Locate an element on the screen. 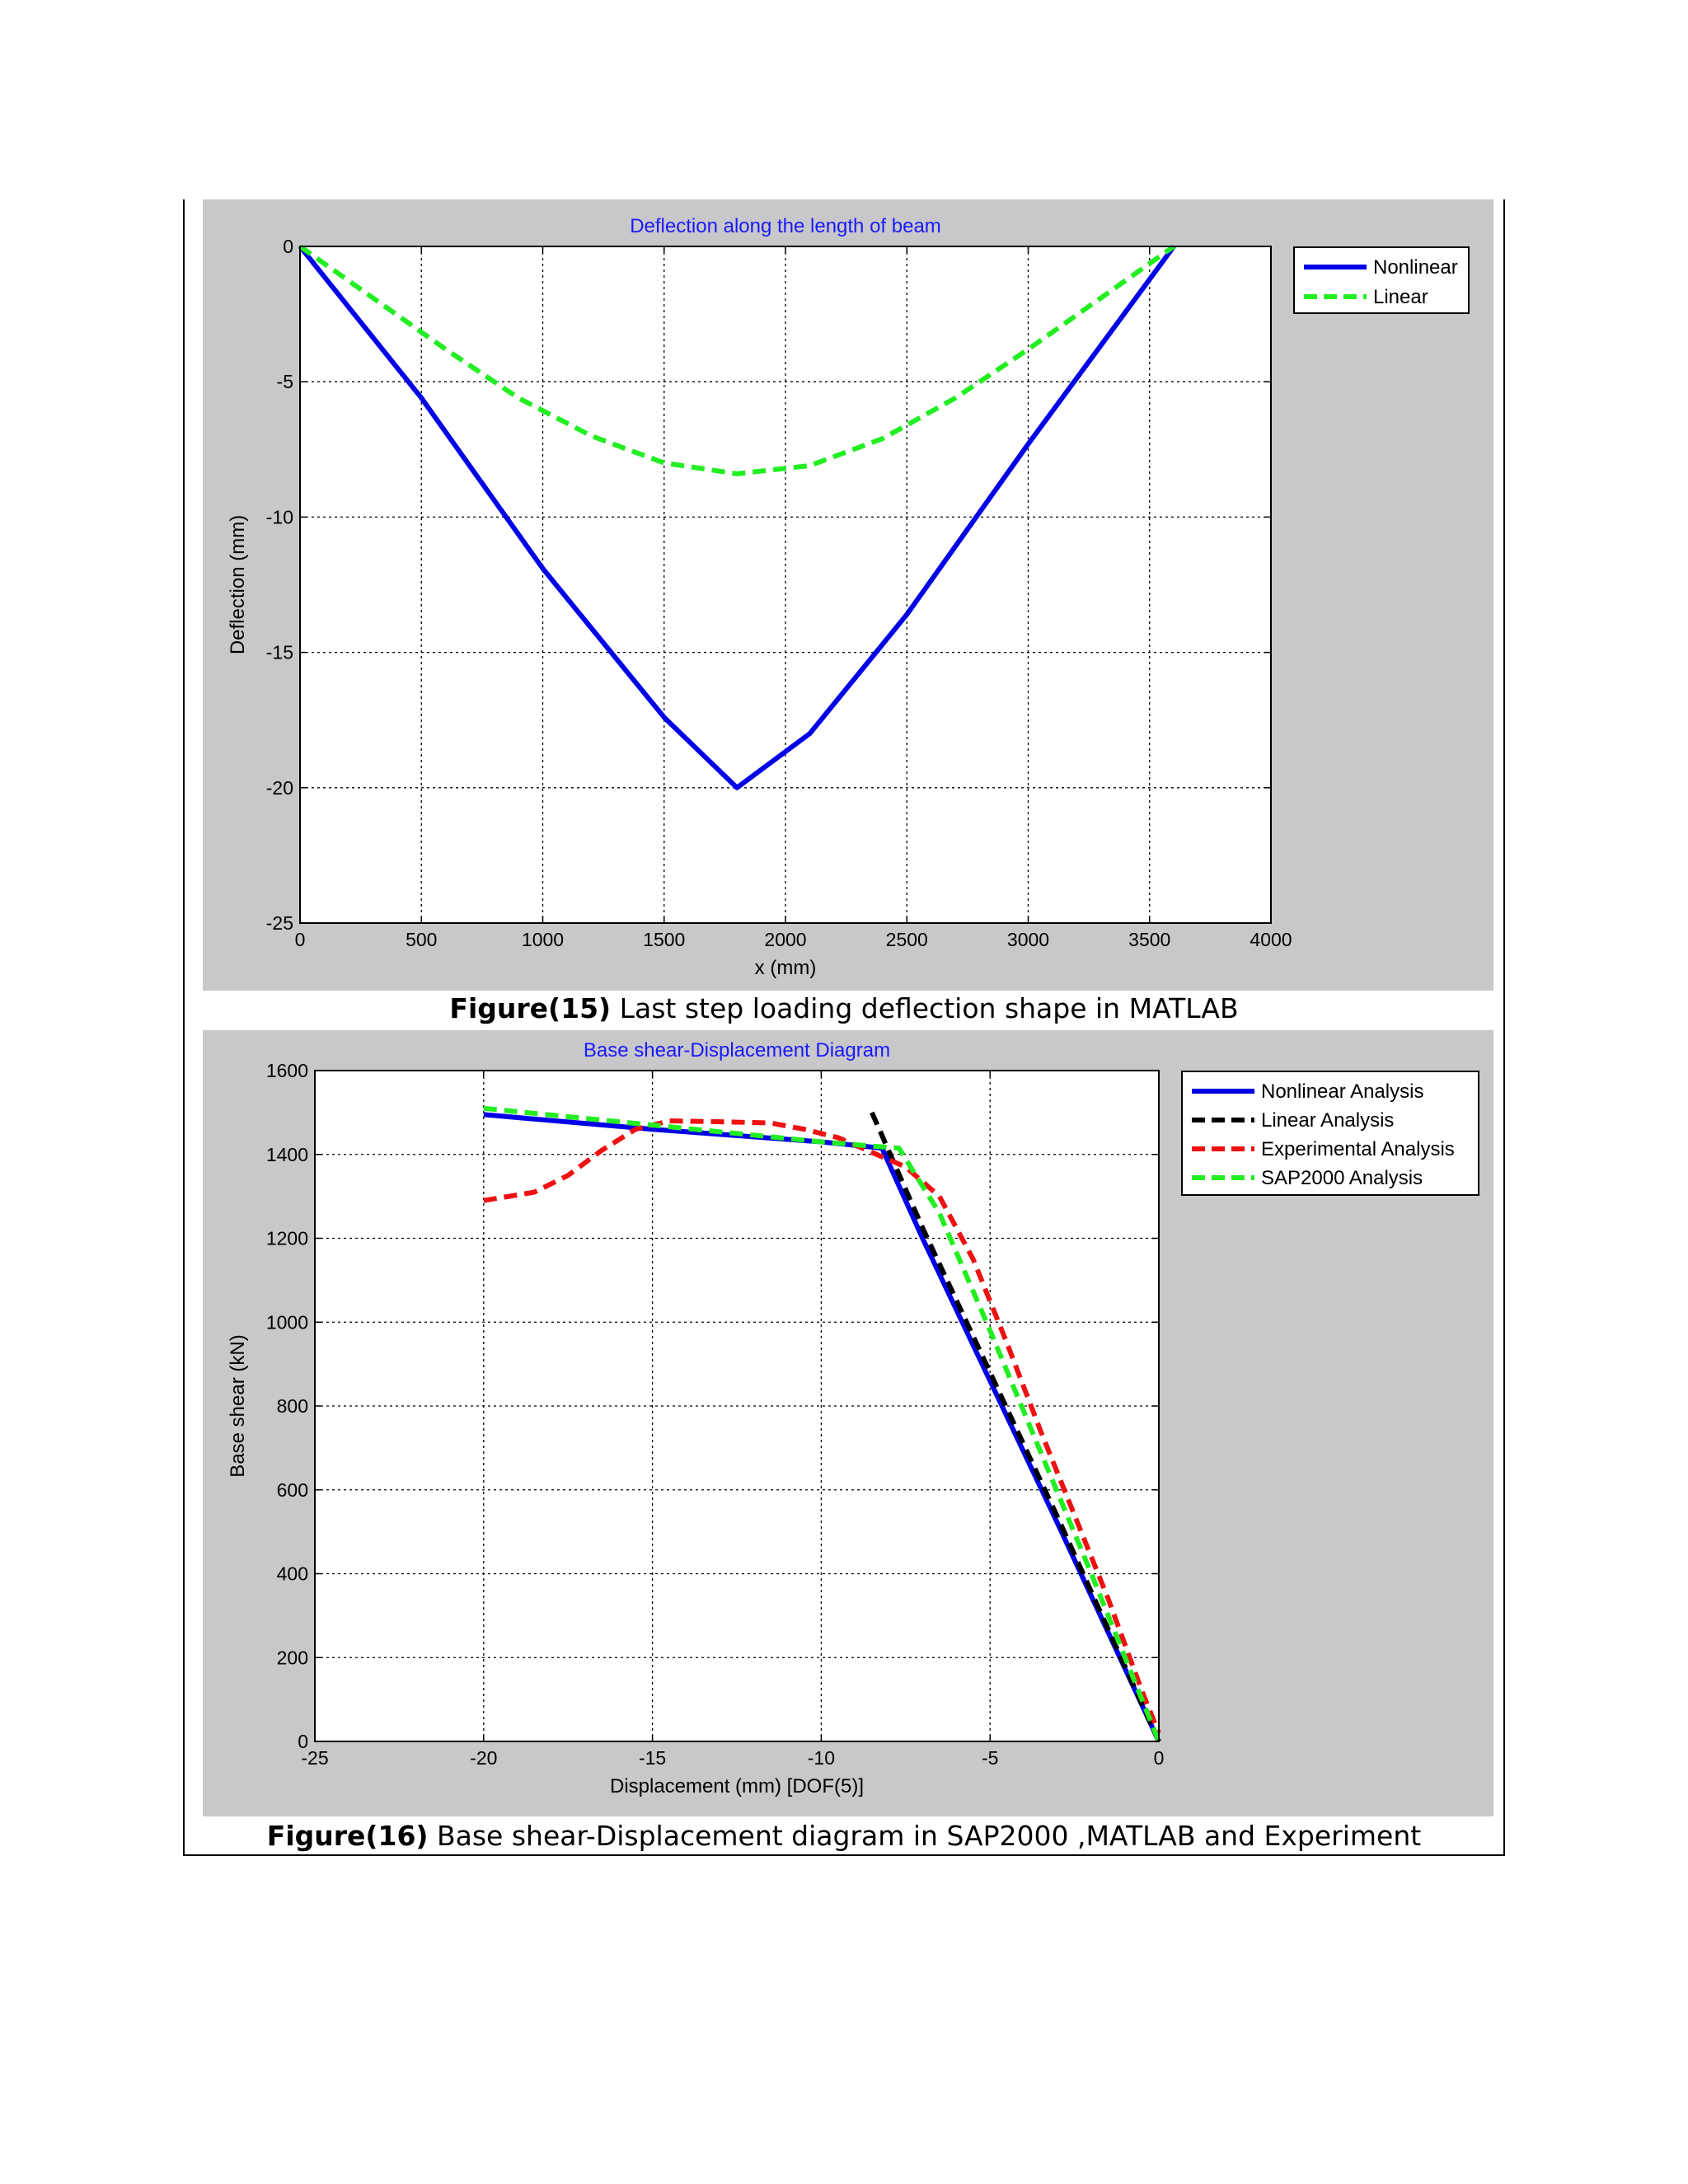 This screenshot has width=1688, height=2184. y-tick-label: 1600 is located at coordinates (287, 1070).